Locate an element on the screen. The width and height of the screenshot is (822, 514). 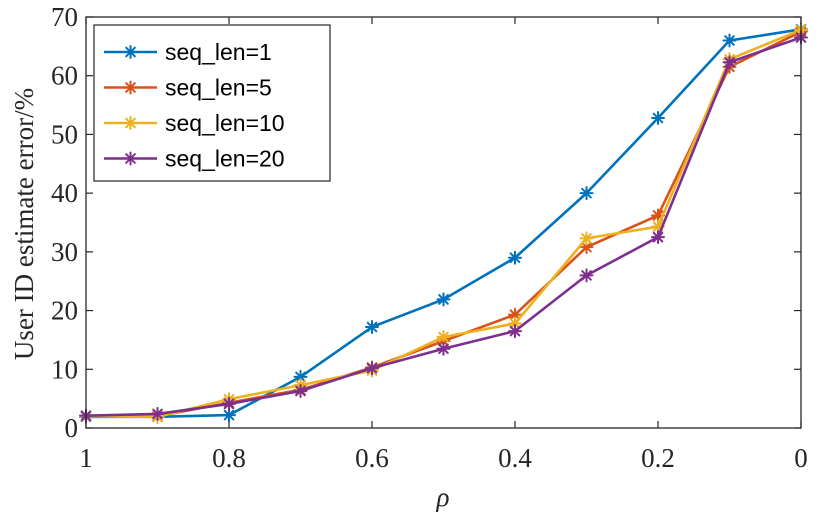
y-tick-label: 30 is located at coordinates (64, 252).